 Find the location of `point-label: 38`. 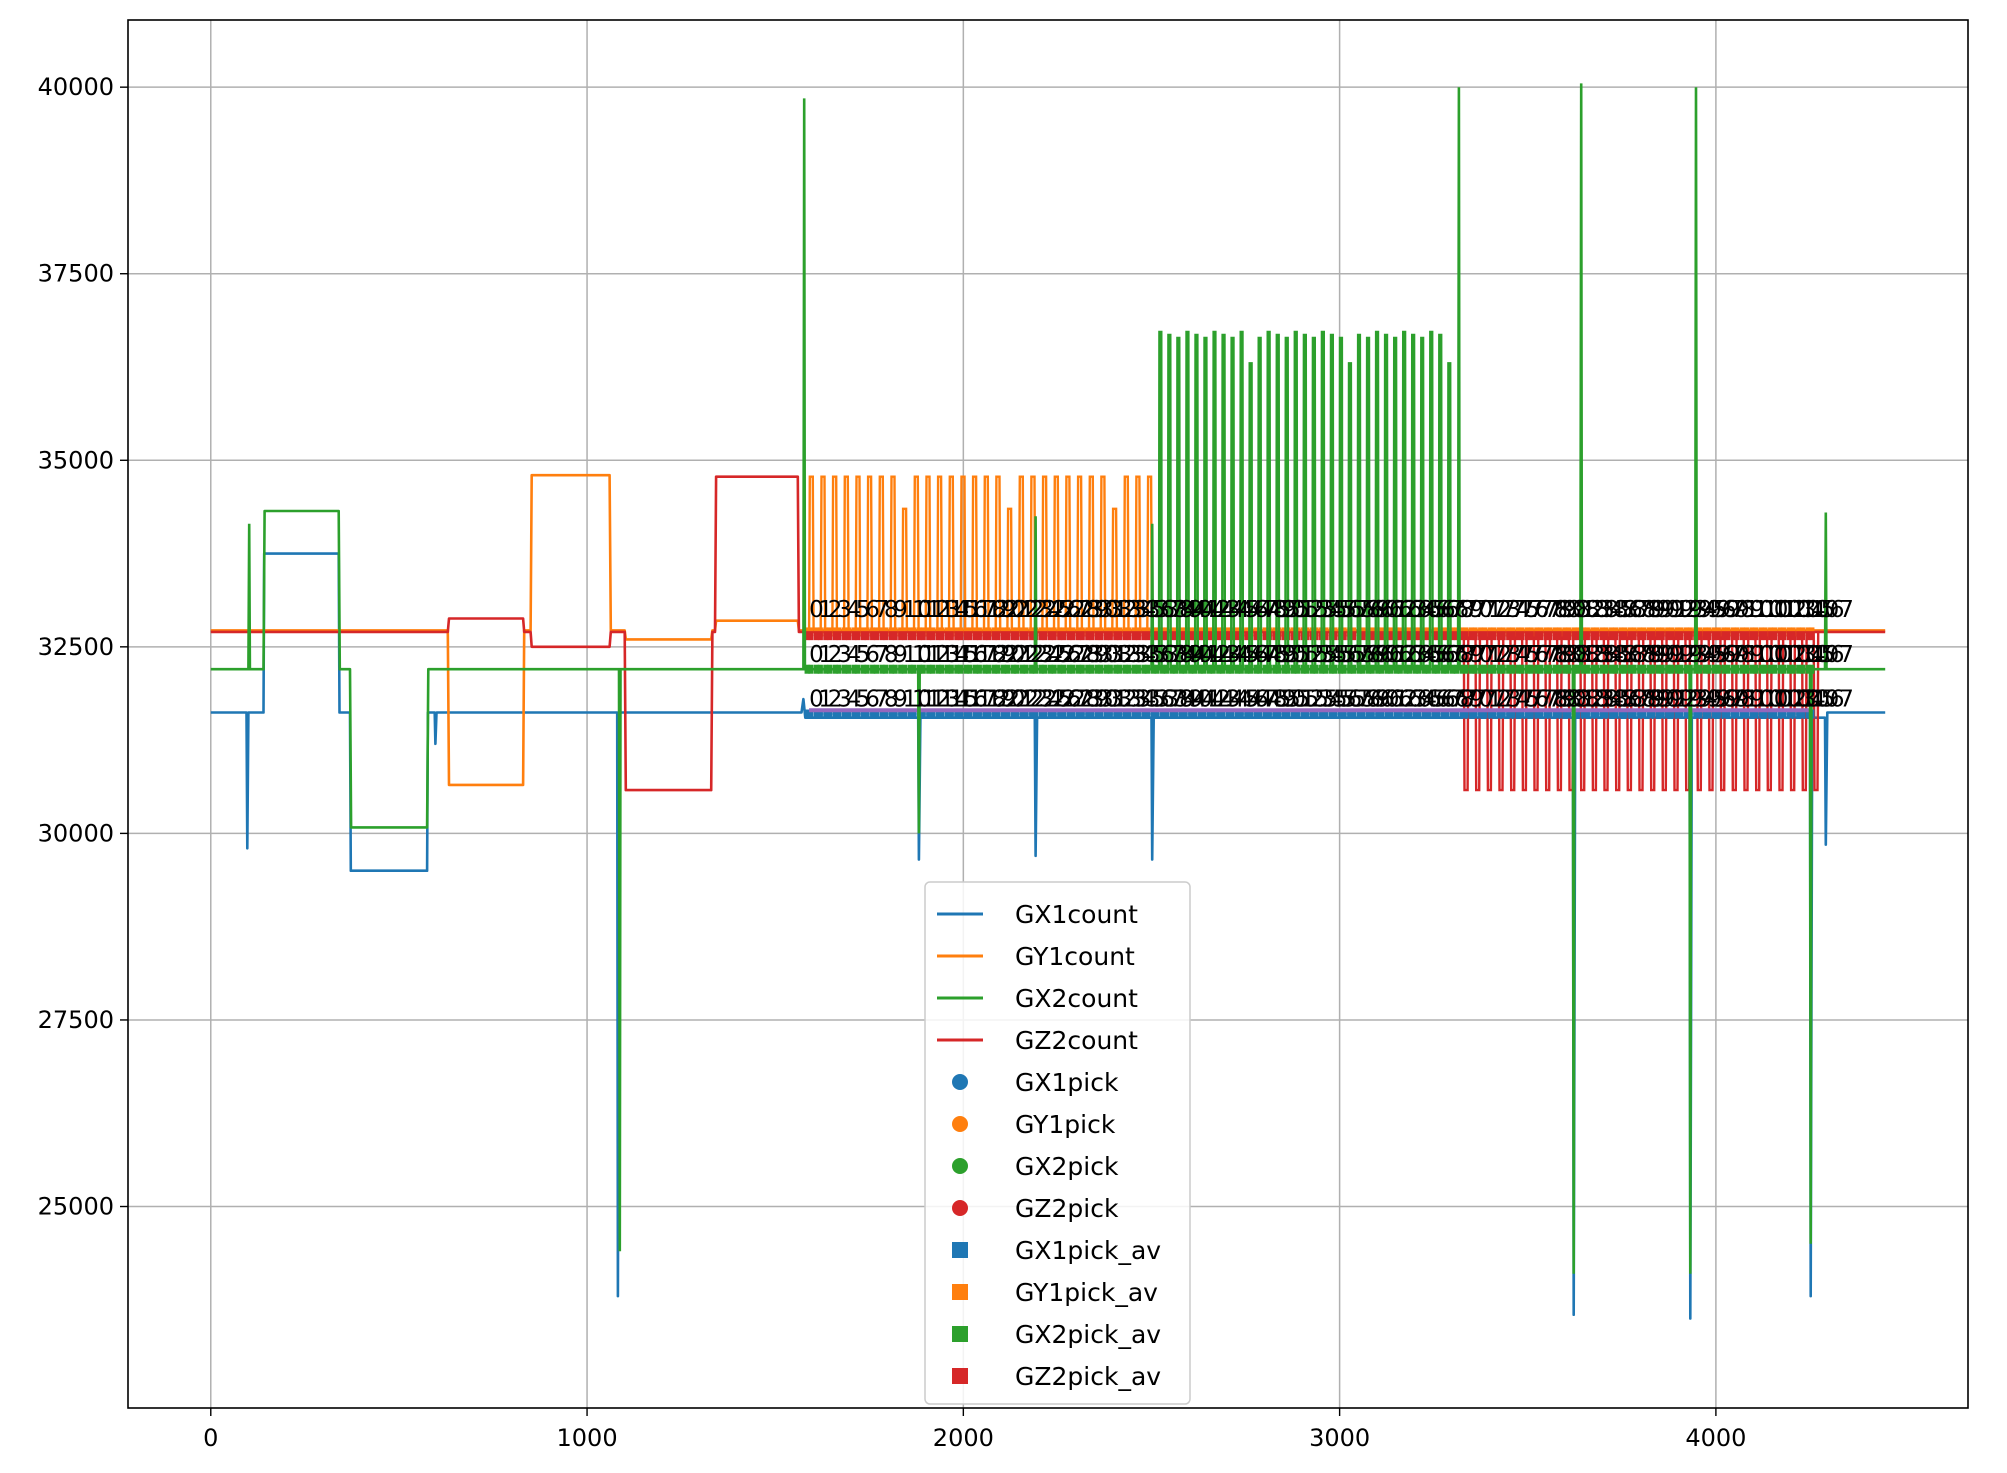

point-label: 38 is located at coordinates (1179, 700).